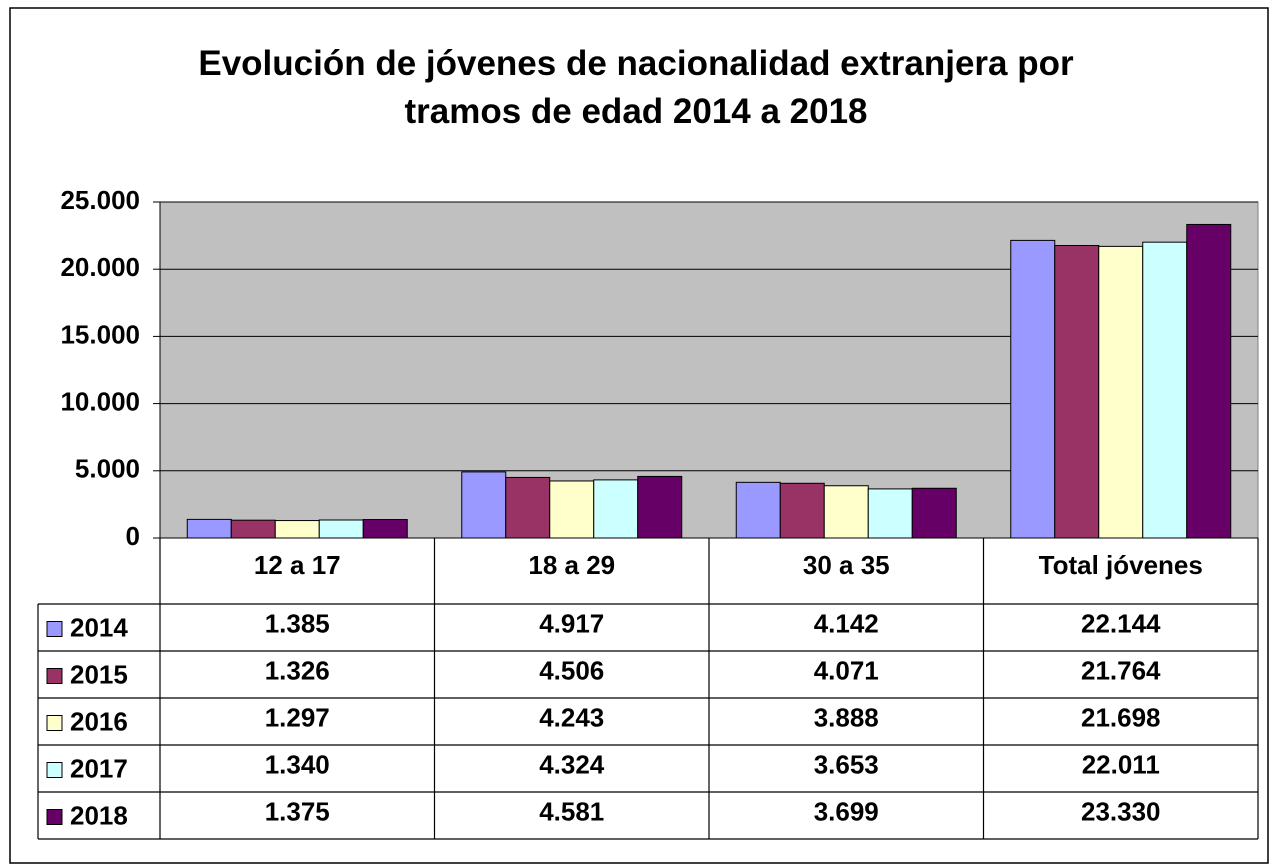 This screenshot has width=1271, height=868. I want to click on y-tick-label: 5.000, so click(107, 469).